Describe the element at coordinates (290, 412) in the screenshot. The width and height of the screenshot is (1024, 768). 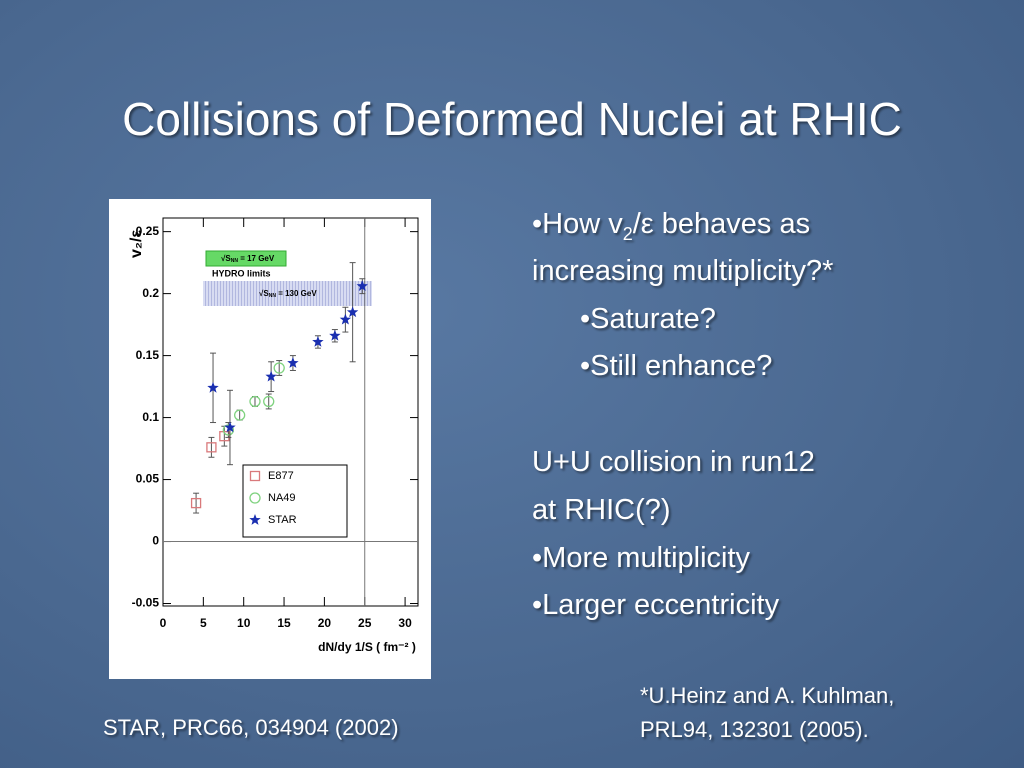
I see `plot-frame` at that location.